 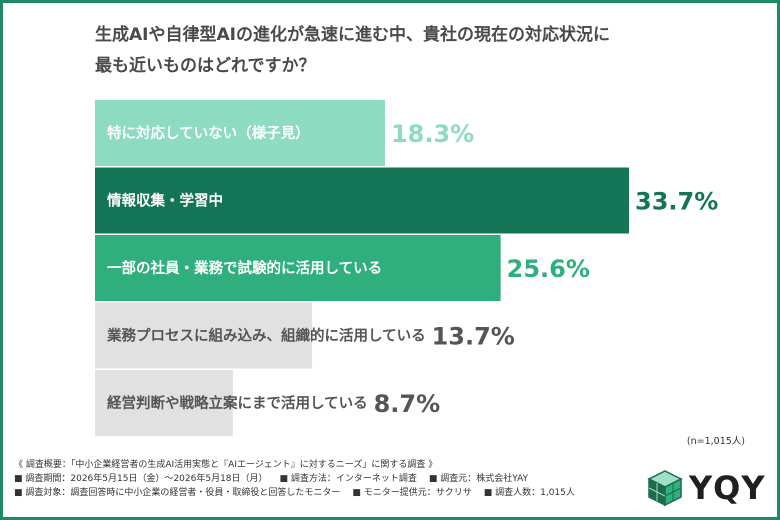 What do you see at coordinates (715, 441) in the screenshot?
I see `sample-size-note: (n=1,015人)` at bounding box center [715, 441].